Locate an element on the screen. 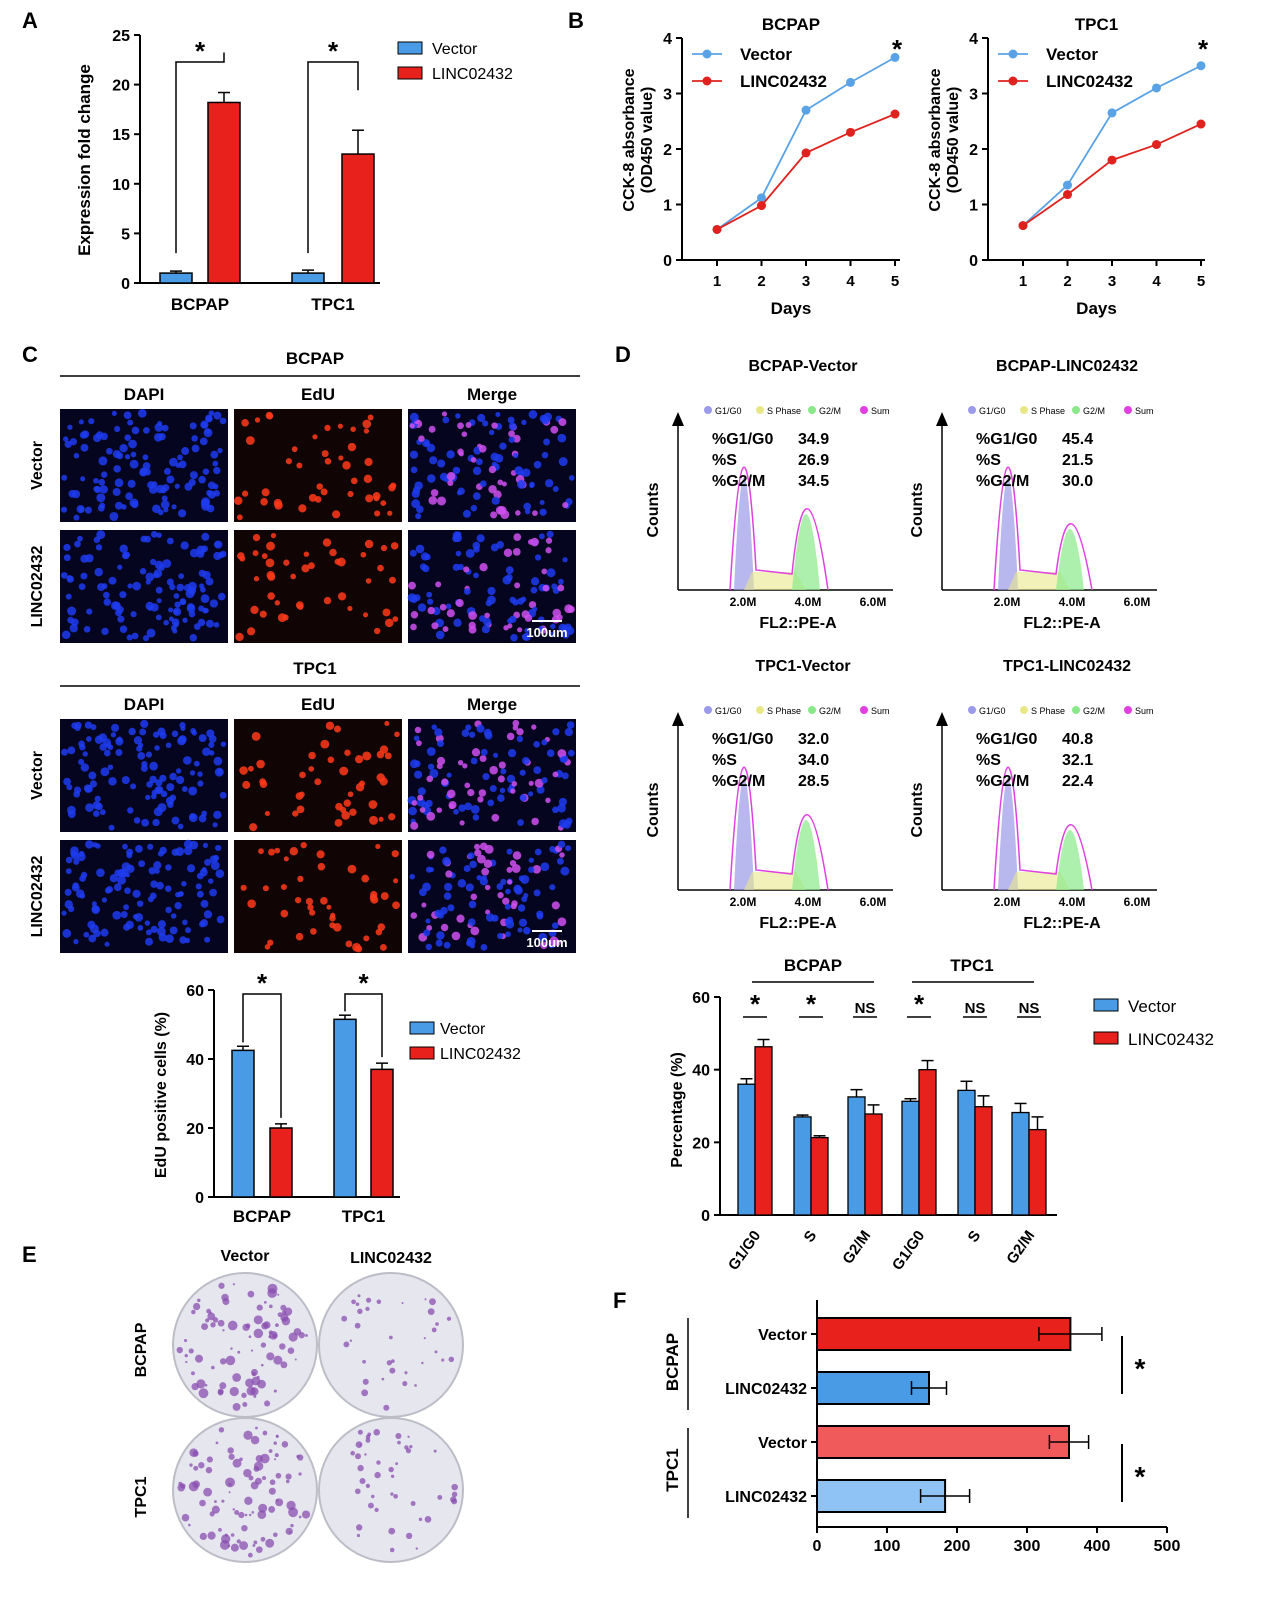  x-category-label: BCPAP is located at coordinates (262, 1216).